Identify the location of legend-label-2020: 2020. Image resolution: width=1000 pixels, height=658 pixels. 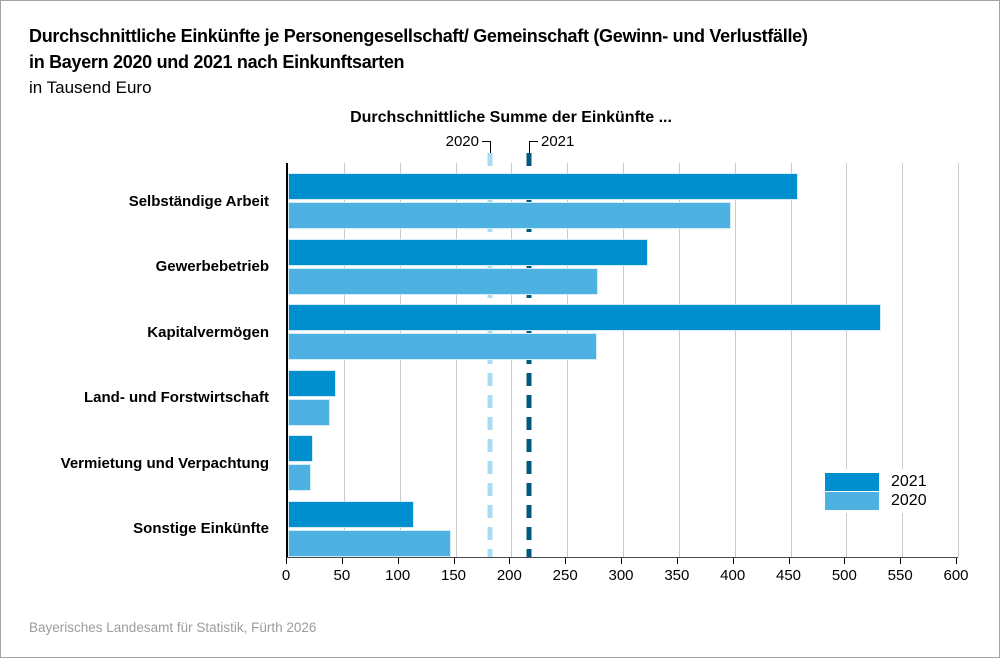
(909, 500).